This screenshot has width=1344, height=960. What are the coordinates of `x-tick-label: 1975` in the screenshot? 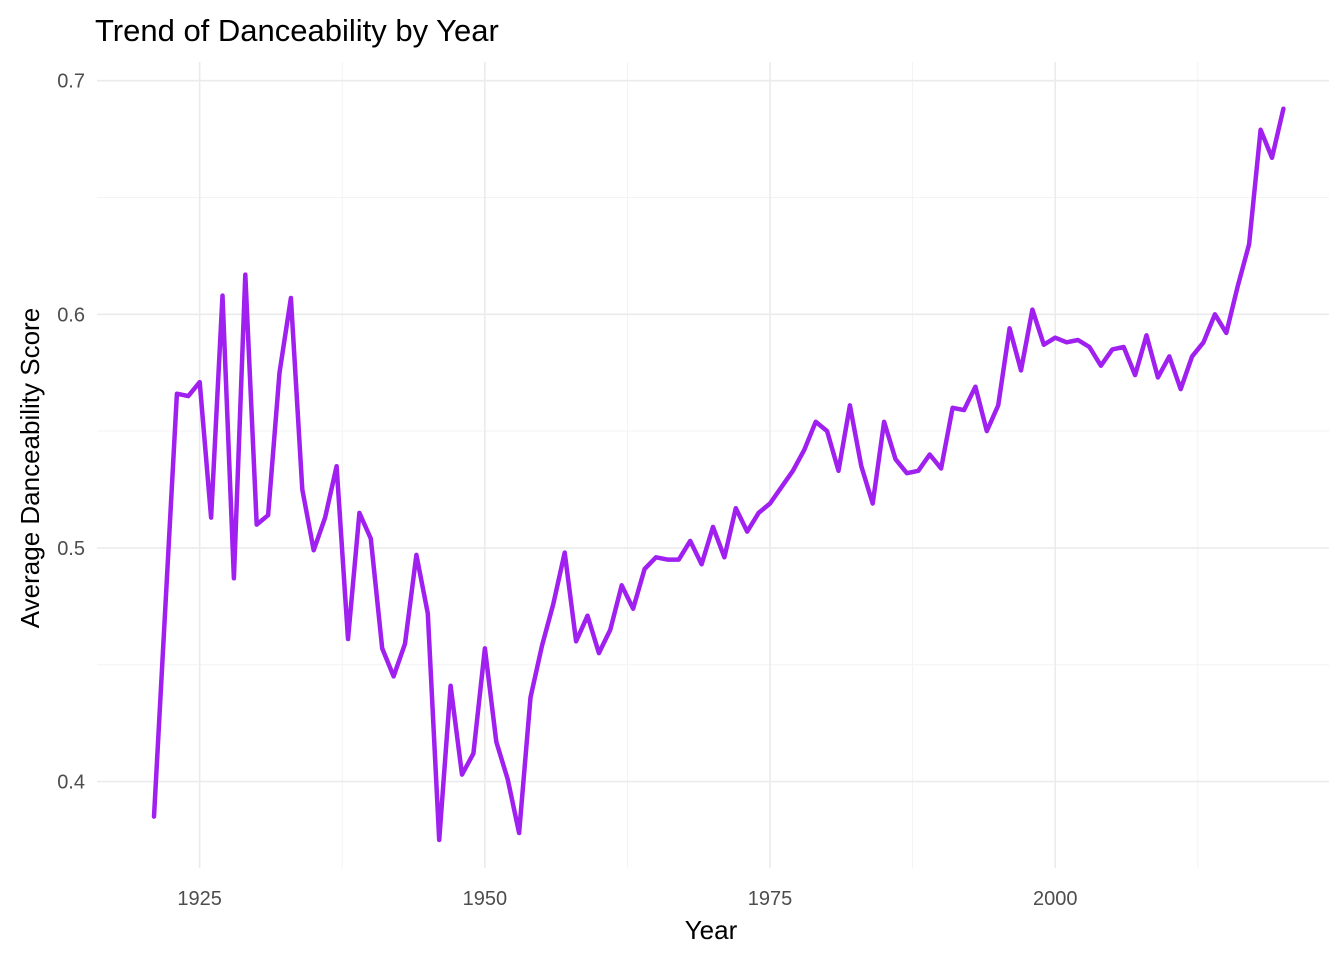 It's located at (770, 899).